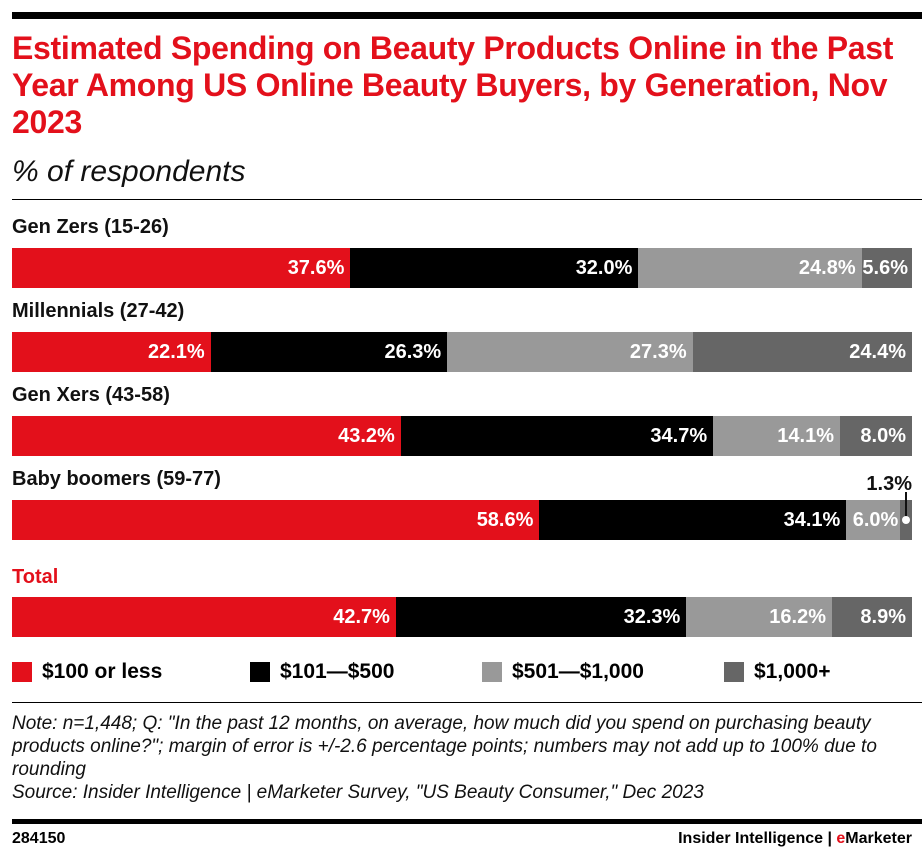  What do you see at coordinates (35, 577) in the screenshot?
I see `category-label: Total` at bounding box center [35, 577].